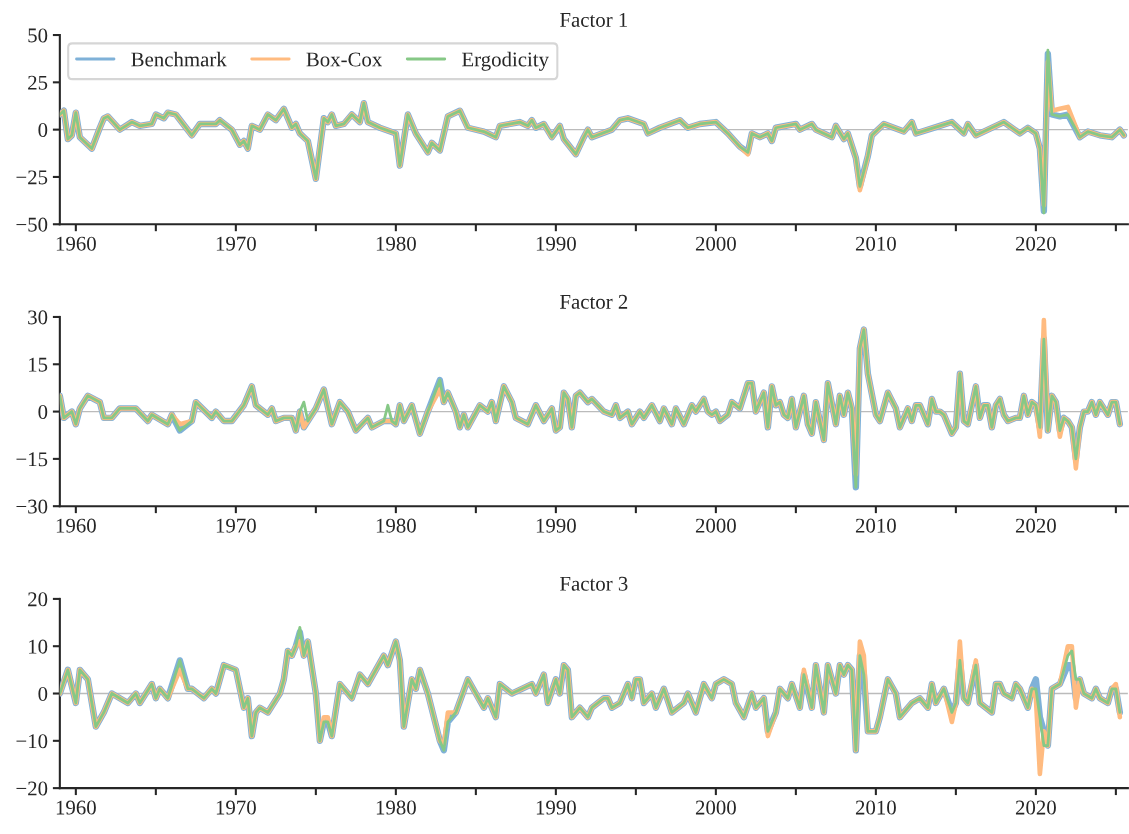  What do you see at coordinates (38, 82) in the screenshot?
I see `y-tick-label: 25` at bounding box center [38, 82].